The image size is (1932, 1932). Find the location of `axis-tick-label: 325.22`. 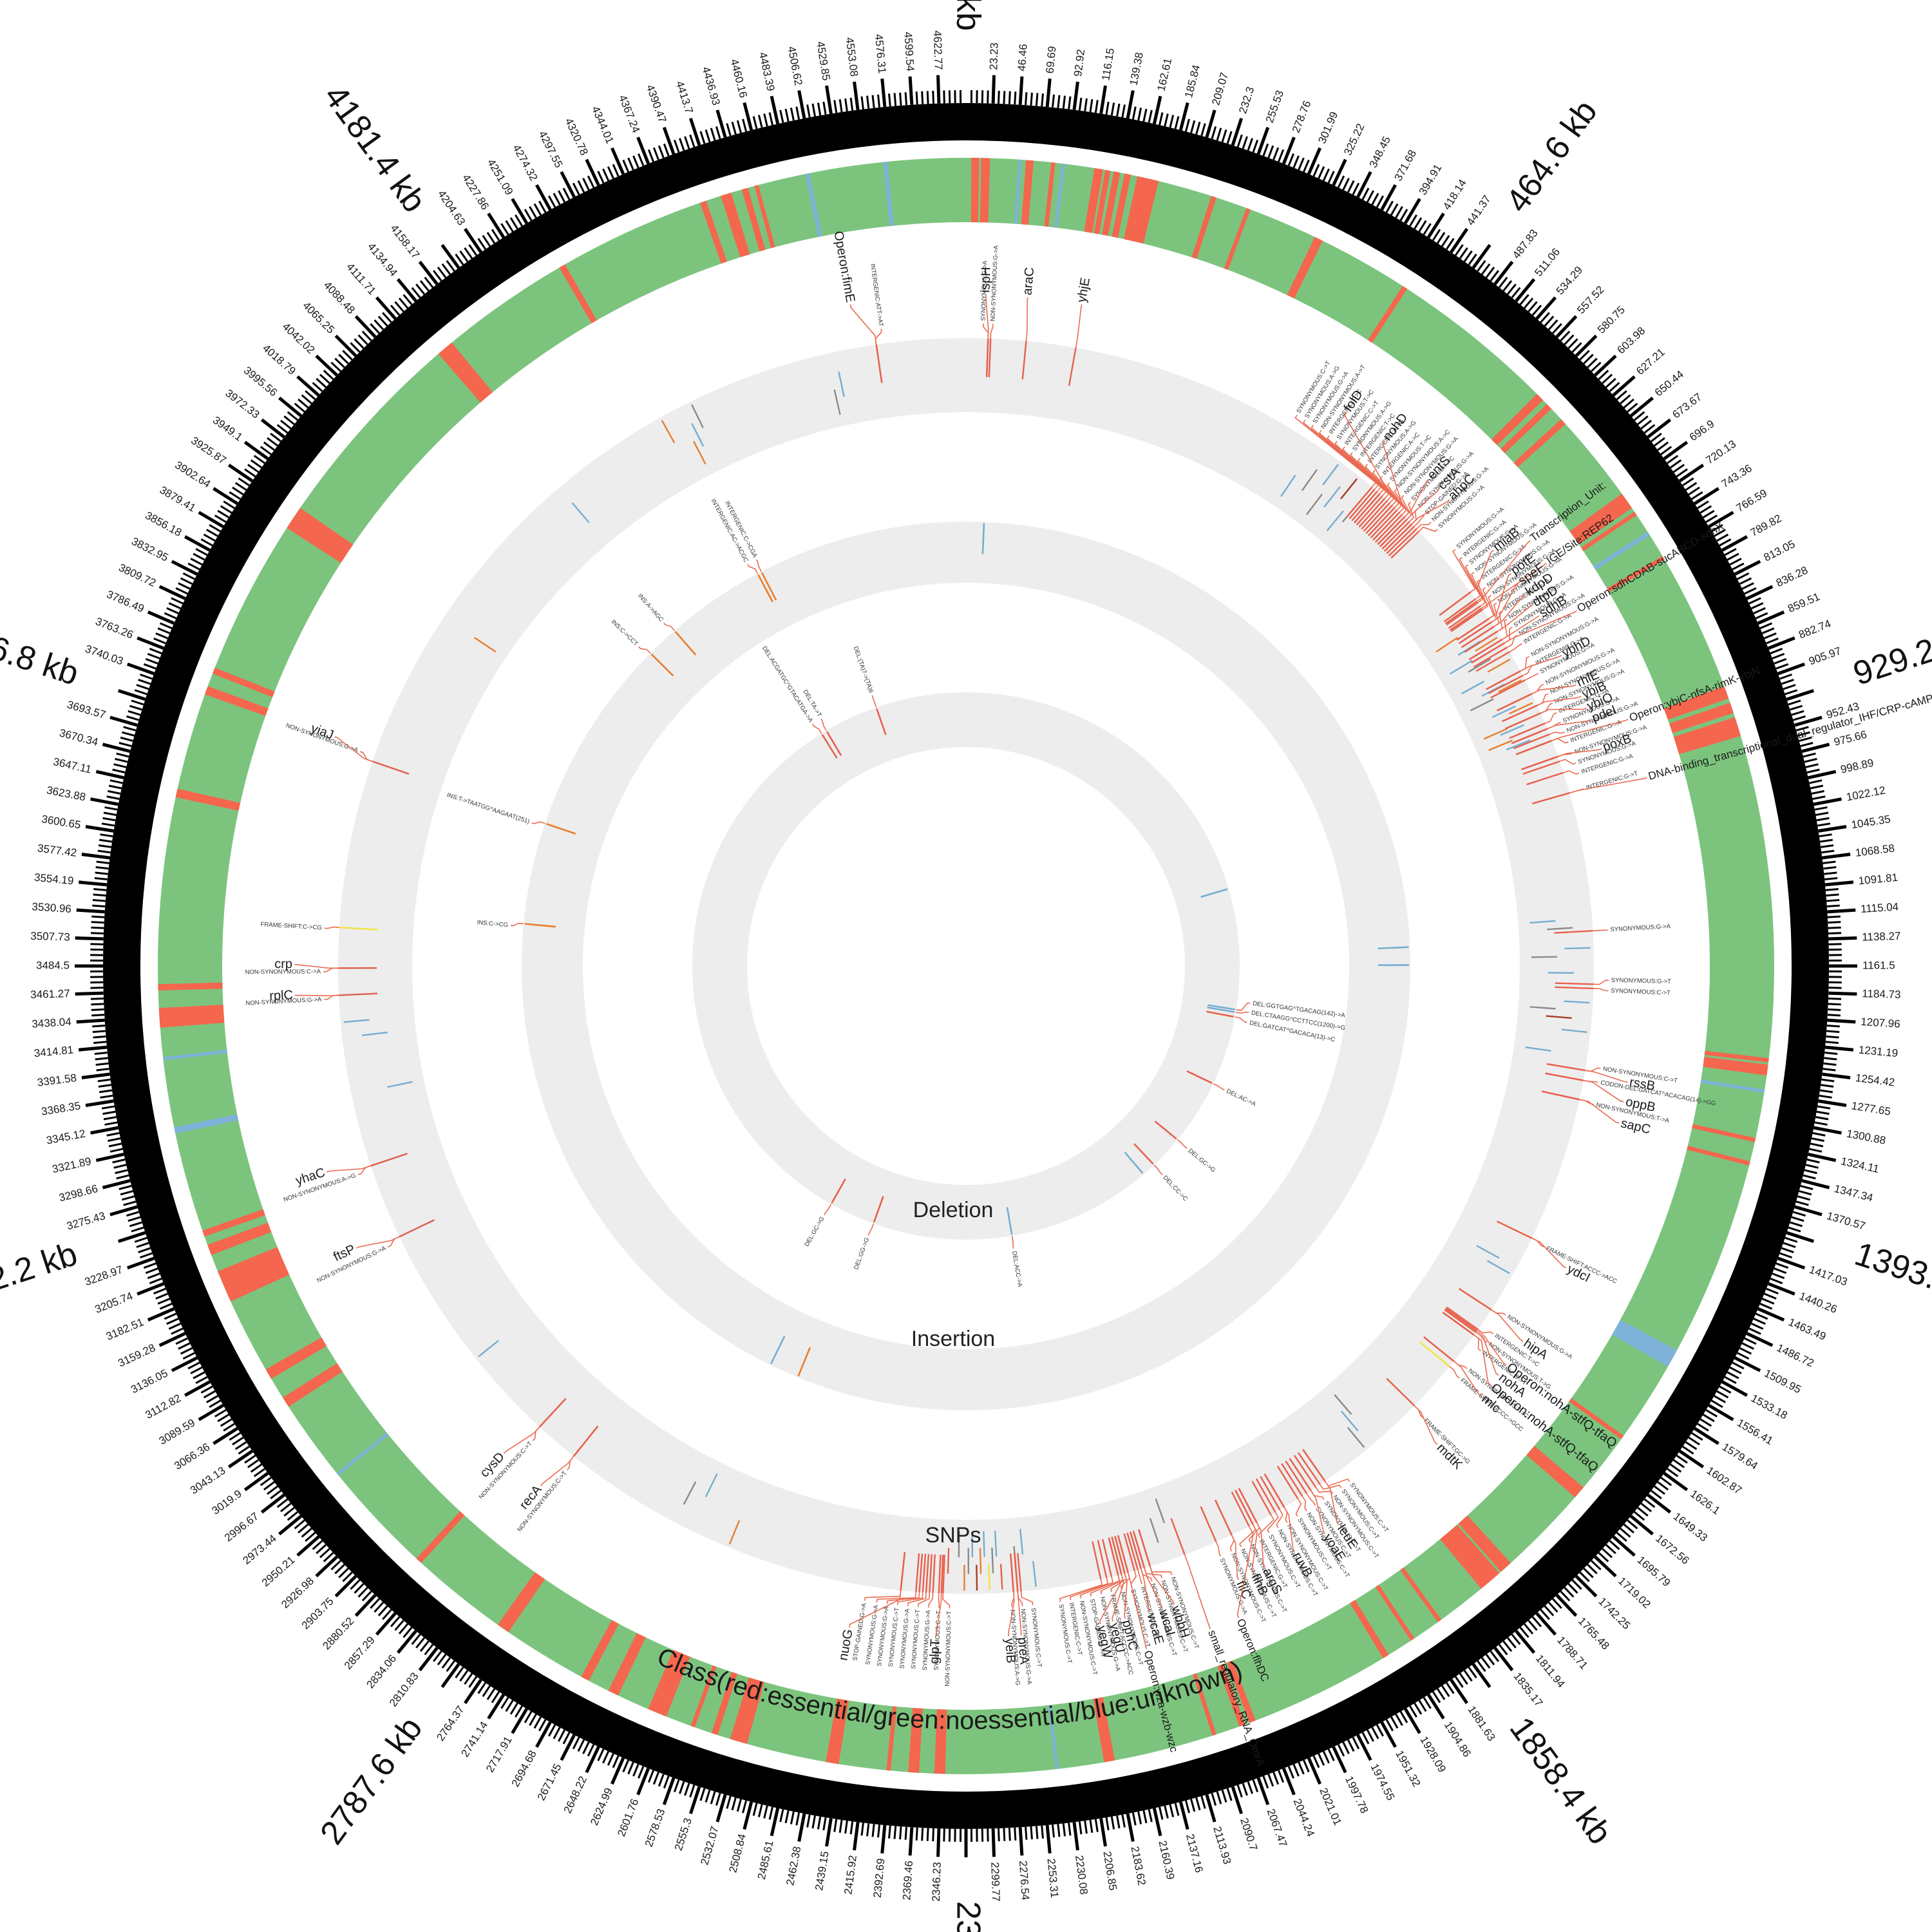

axis-tick-label: 325.22 is located at coordinates (1354, 139).